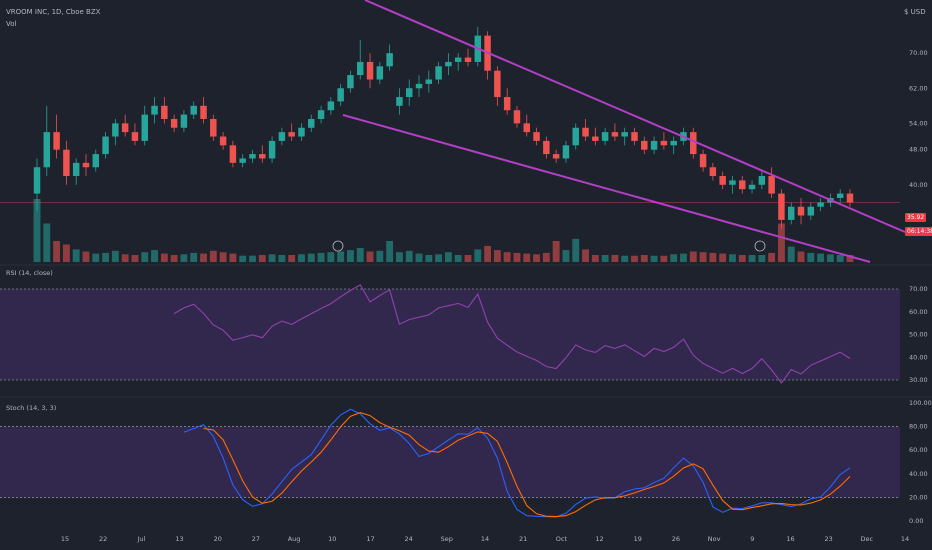 The width and height of the screenshot is (932, 550). Describe the element at coordinates (918, 231) in the screenshot. I see `countdown-badge: 06:14:38` at that location.